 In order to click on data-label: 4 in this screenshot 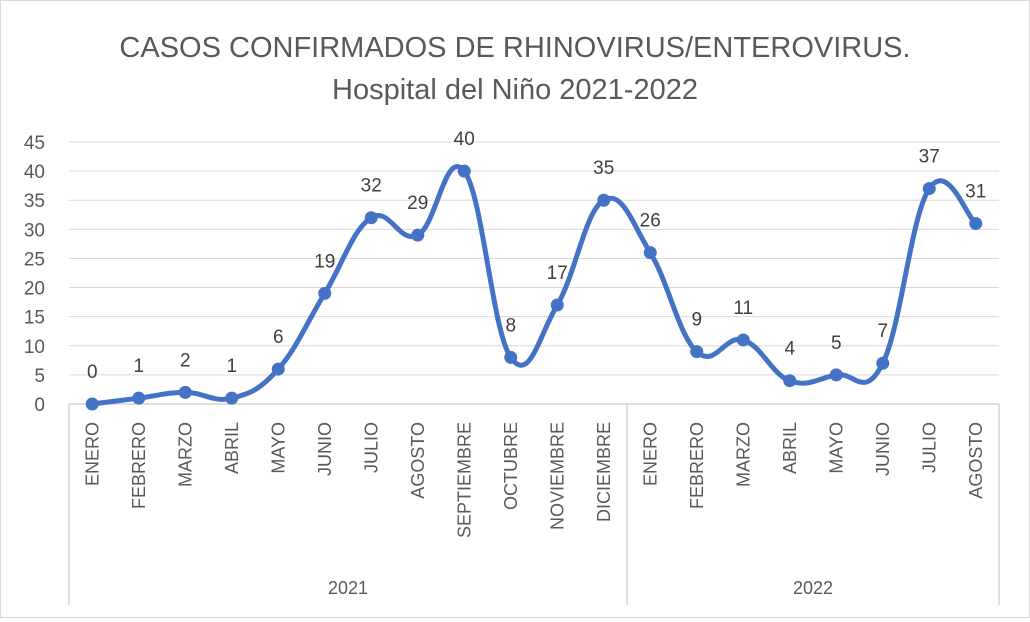, I will do `click(789, 349)`.